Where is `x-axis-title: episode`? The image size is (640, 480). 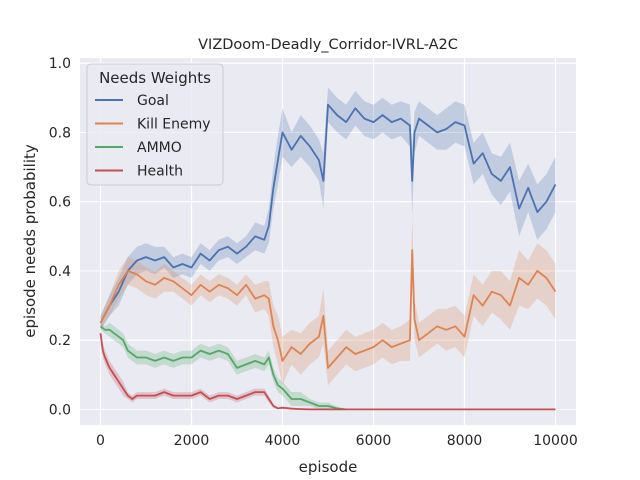 x-axis-title: episode is located at coordinates (328, 467).